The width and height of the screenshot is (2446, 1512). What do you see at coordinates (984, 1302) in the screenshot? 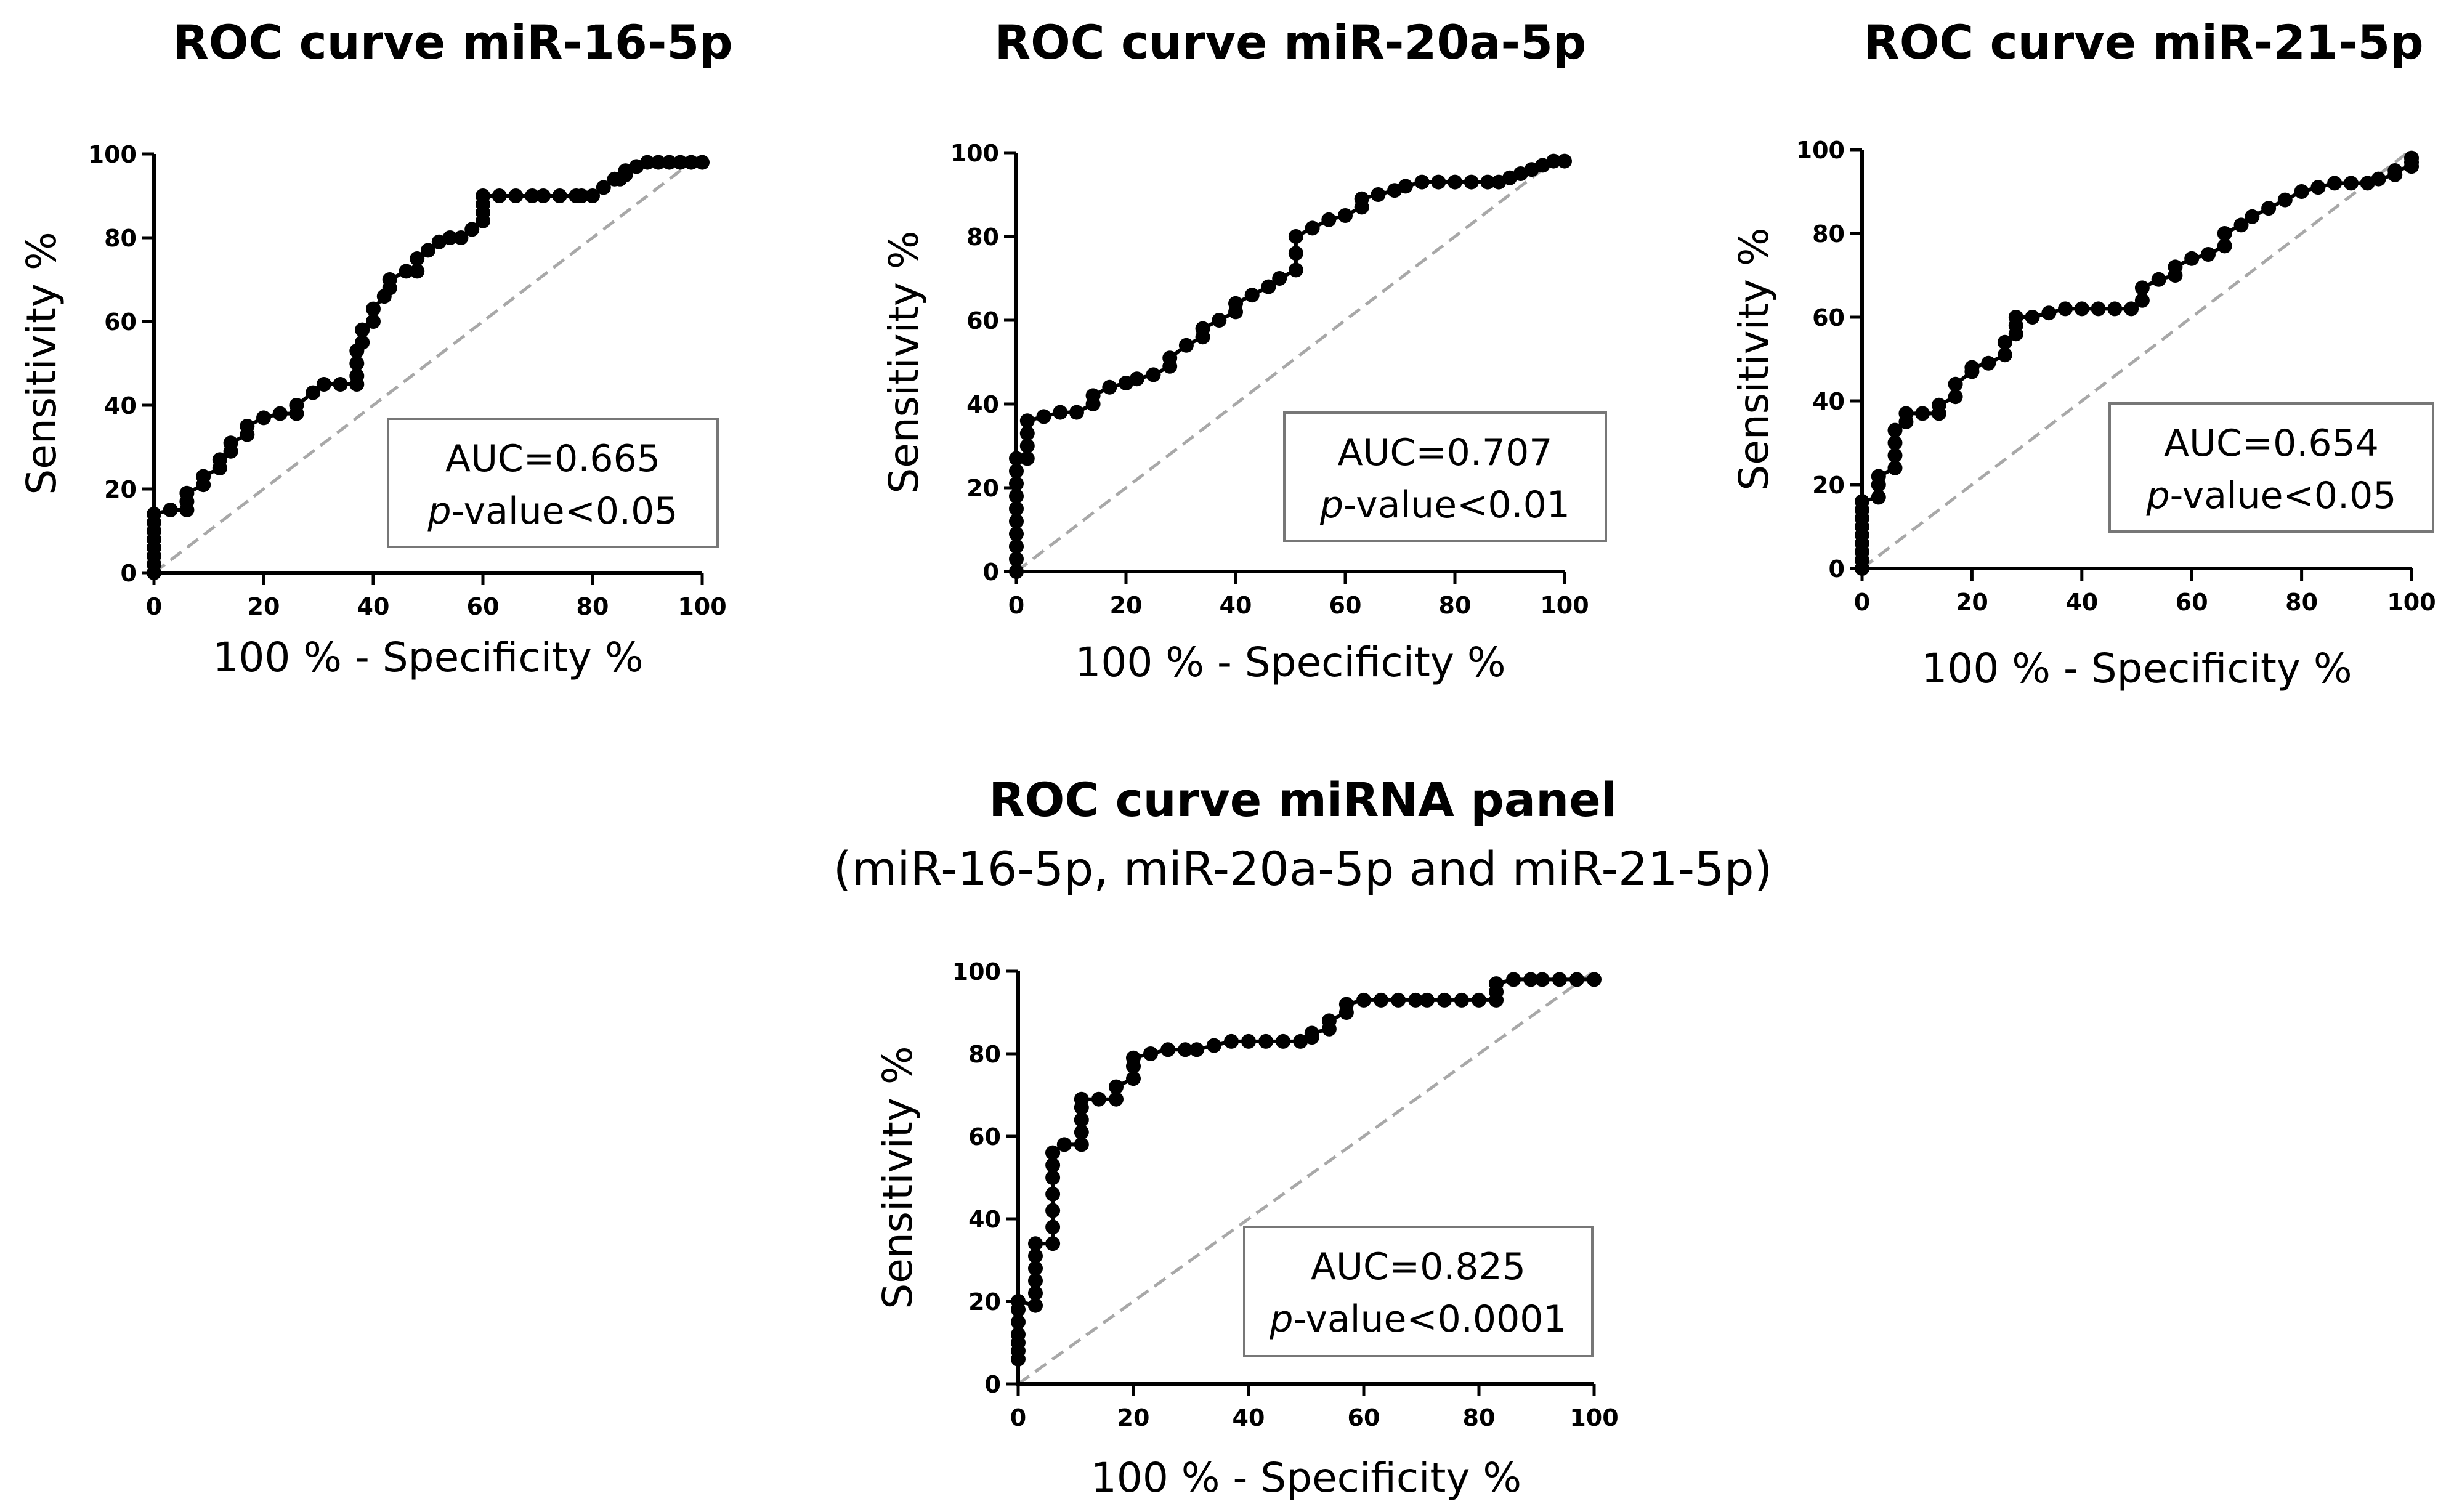
I see `y-tick-label: 20` at bounding box center [984, 1302].